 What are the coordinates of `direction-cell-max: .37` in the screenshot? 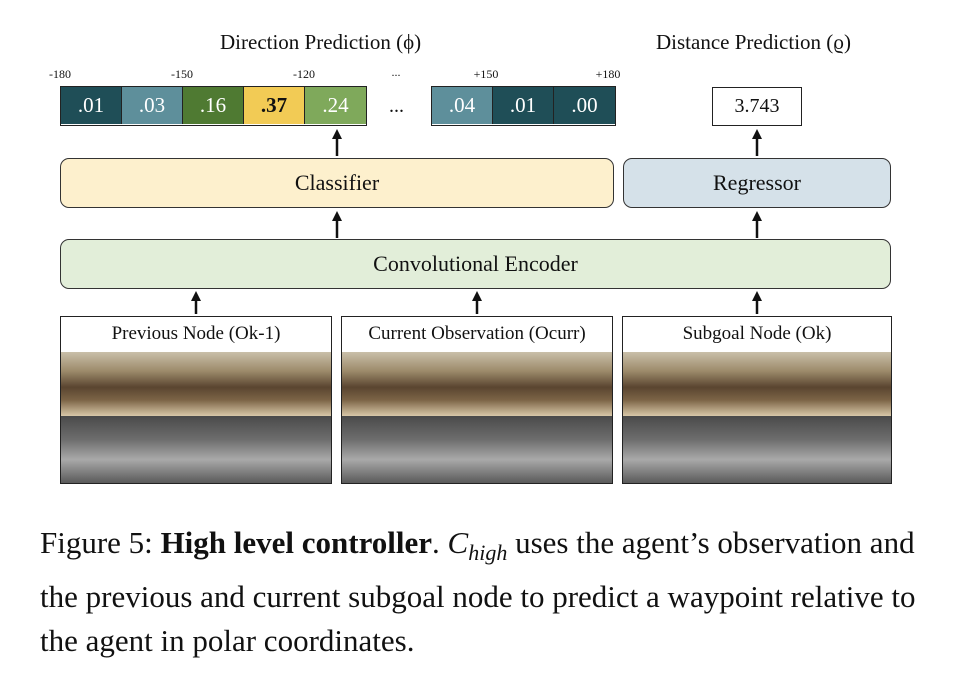 It's located at (274, 105).